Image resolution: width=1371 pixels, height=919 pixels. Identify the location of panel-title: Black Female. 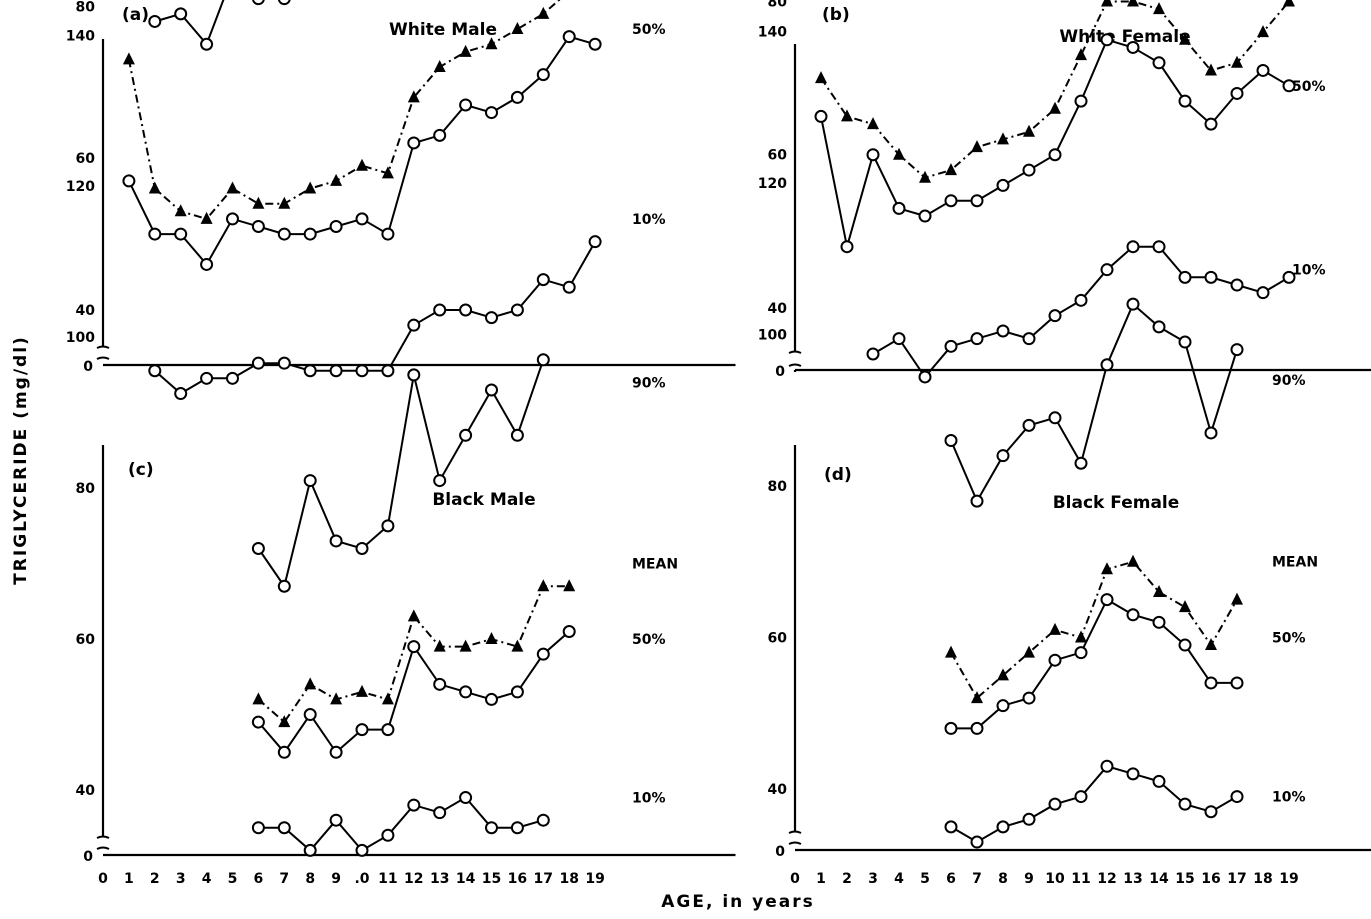
(1116, 503).